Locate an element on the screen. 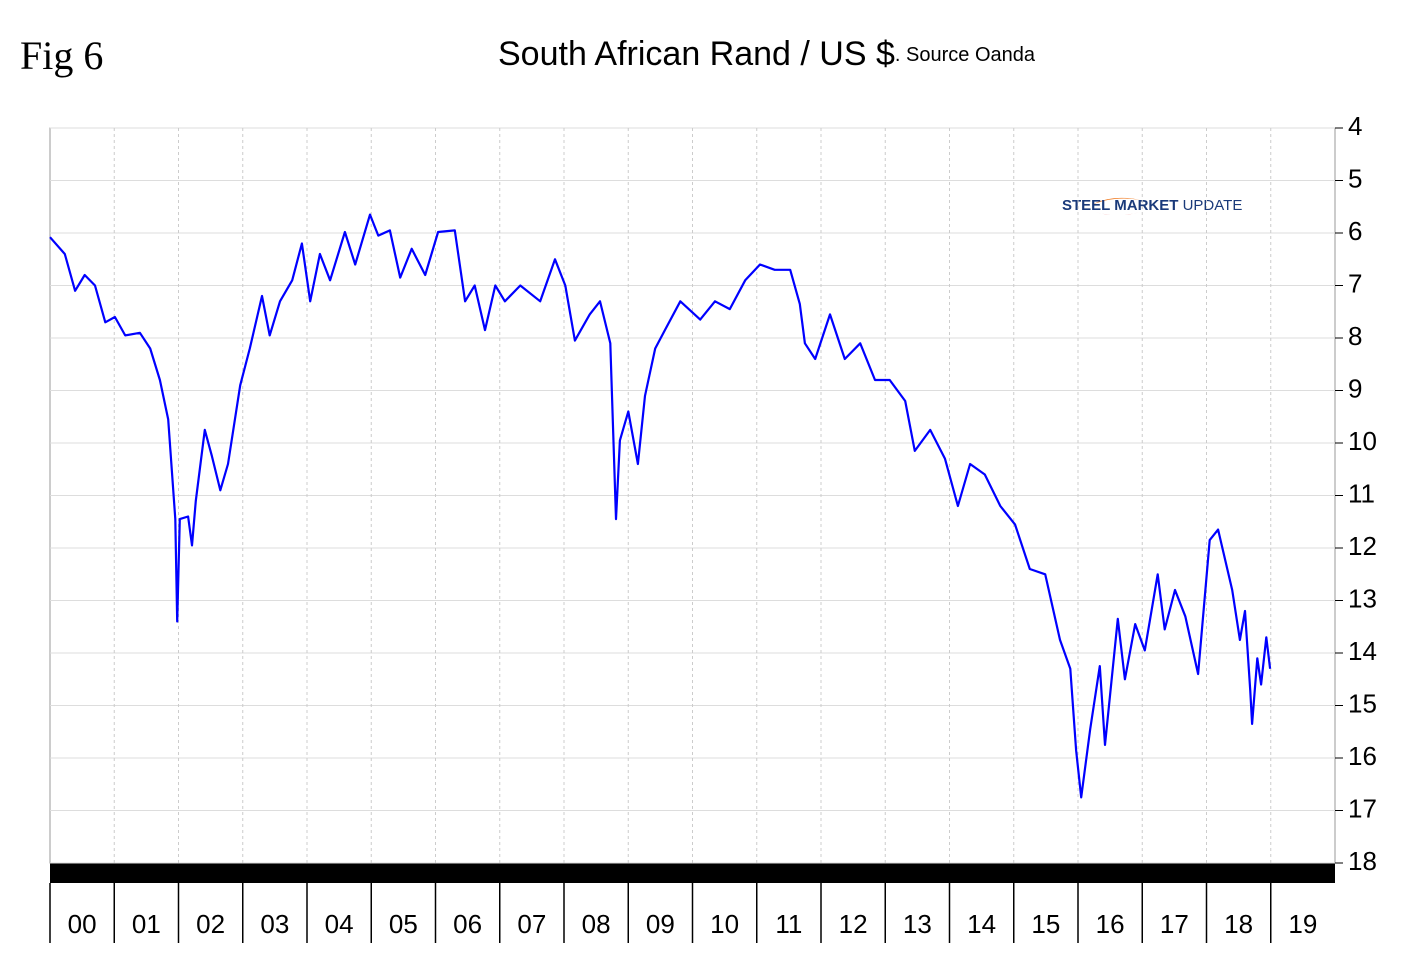 The image size is (1420, 973). y-tick-label: 13 is located at coordinates (1362, 598).